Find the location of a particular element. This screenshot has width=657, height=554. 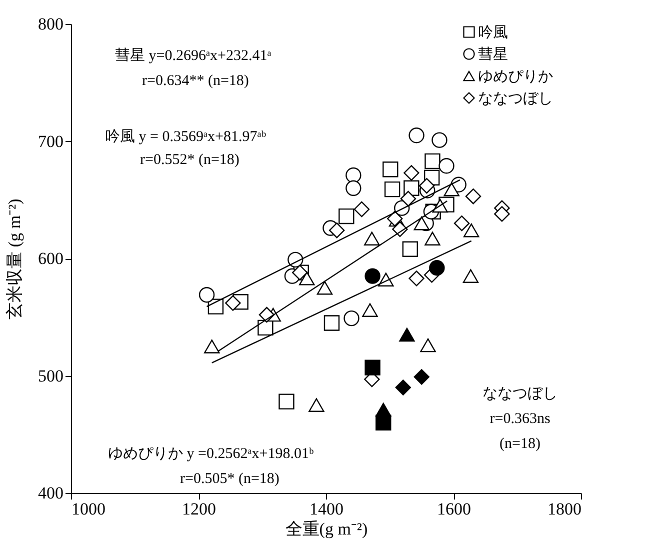

x-tick-label: 1000 is located at coordinates (89, 509).